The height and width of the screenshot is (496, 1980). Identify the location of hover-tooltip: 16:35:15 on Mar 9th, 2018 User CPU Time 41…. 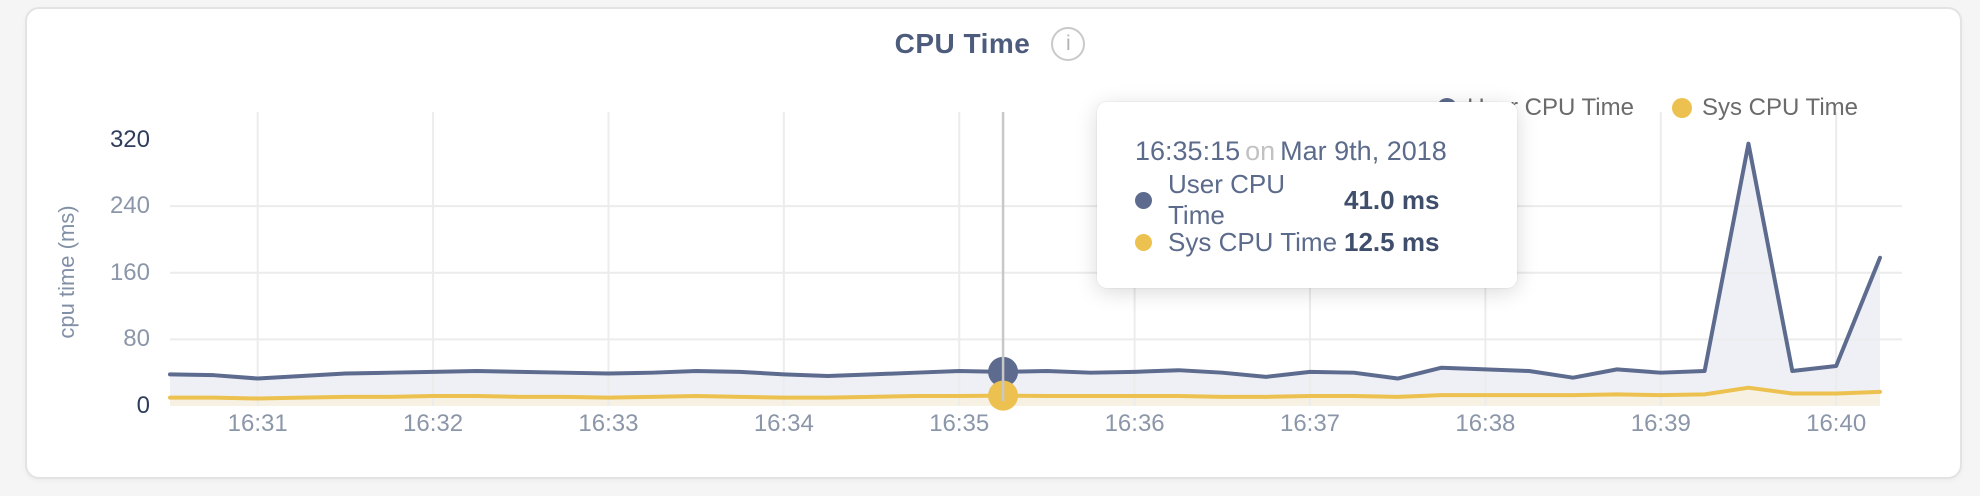
(1307, 195).